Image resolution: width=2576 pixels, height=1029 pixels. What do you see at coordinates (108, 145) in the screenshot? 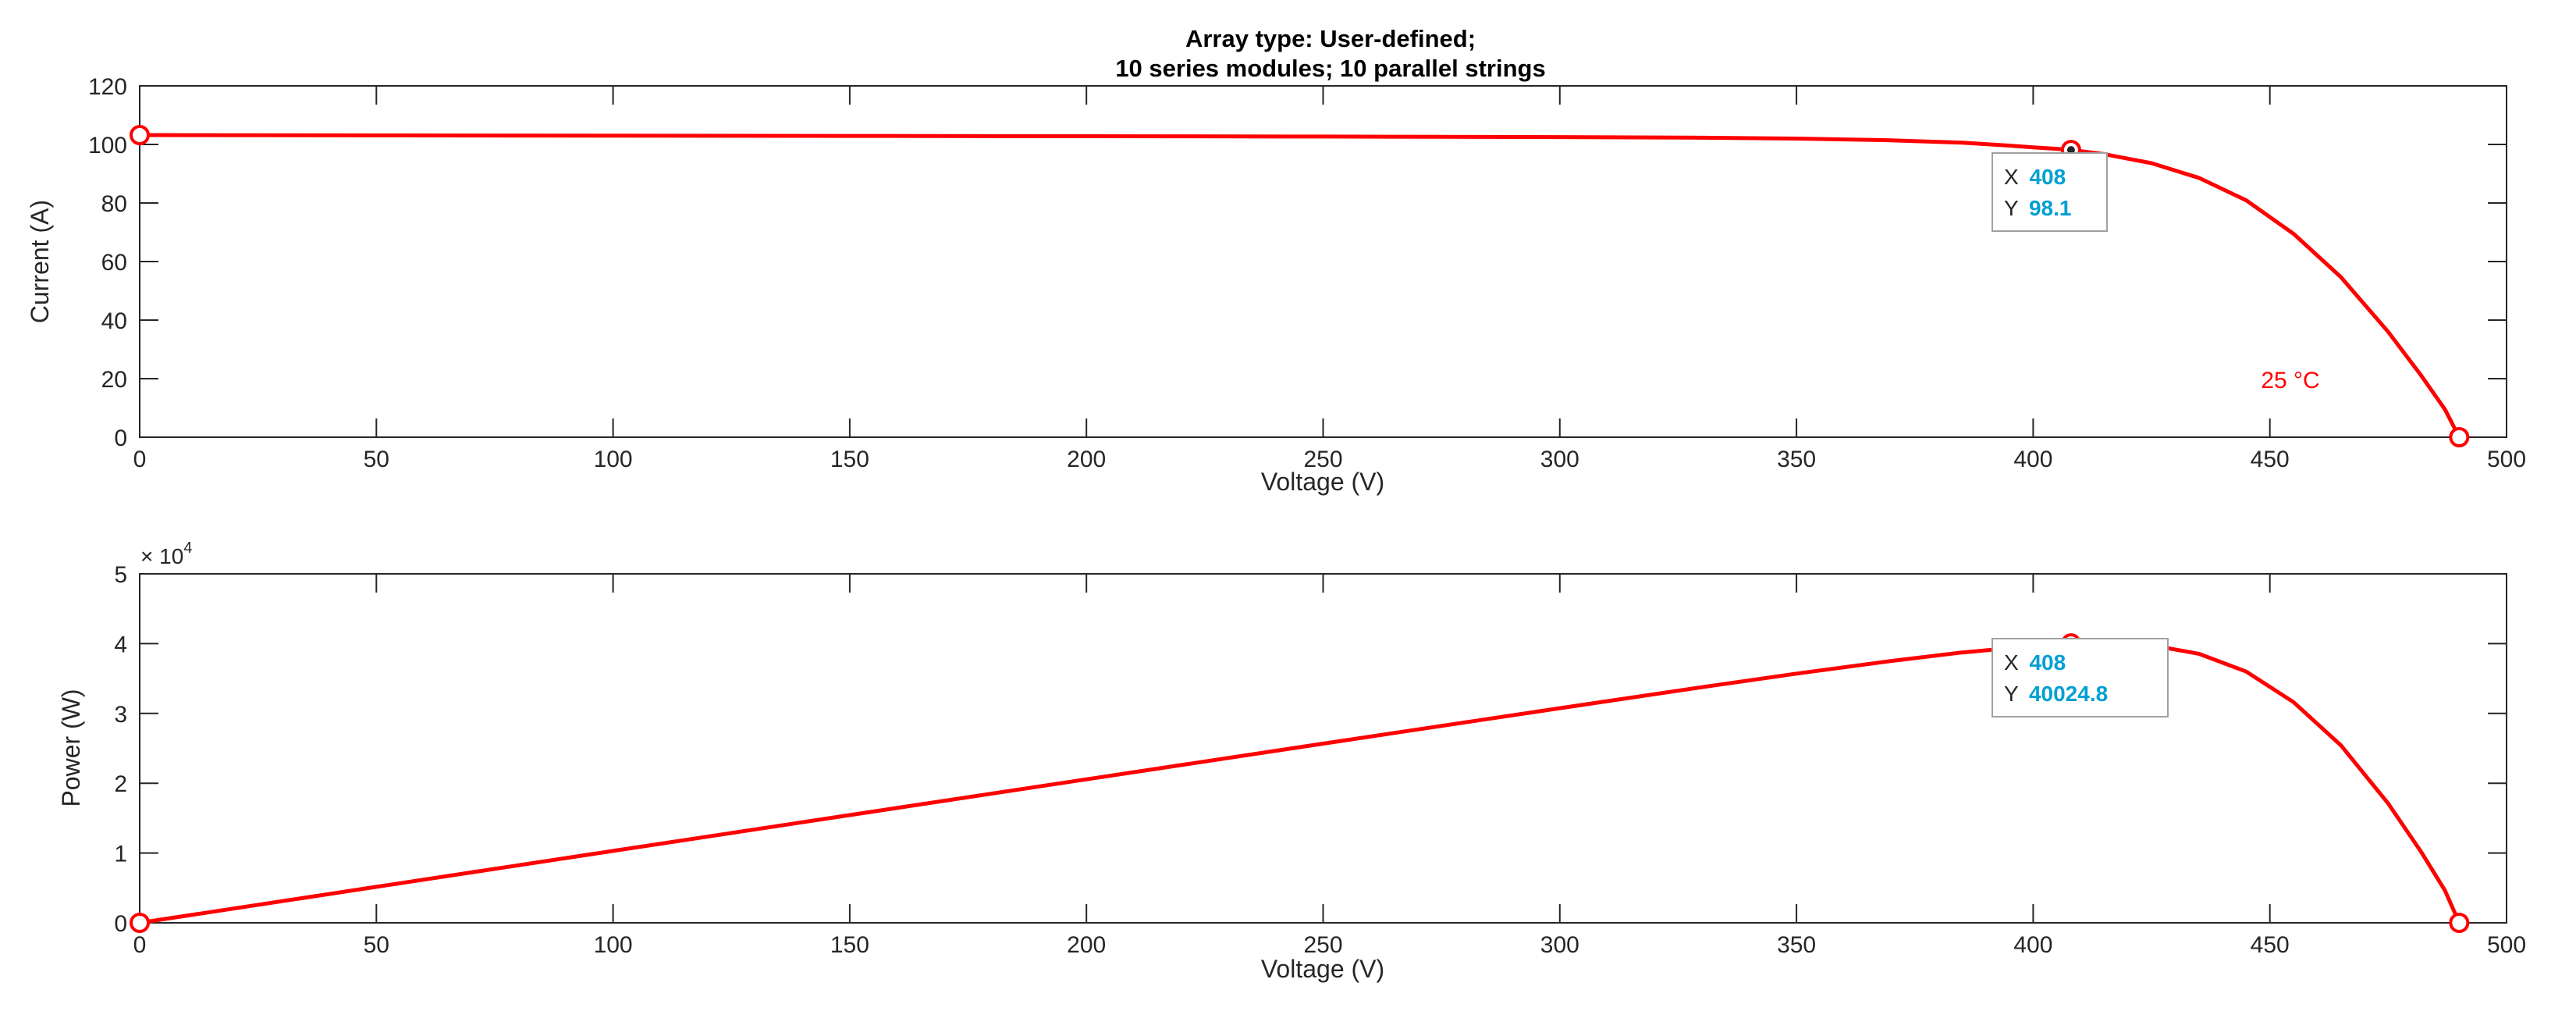
I see `y-tick-label: 100` at bounding box center [108, 145].